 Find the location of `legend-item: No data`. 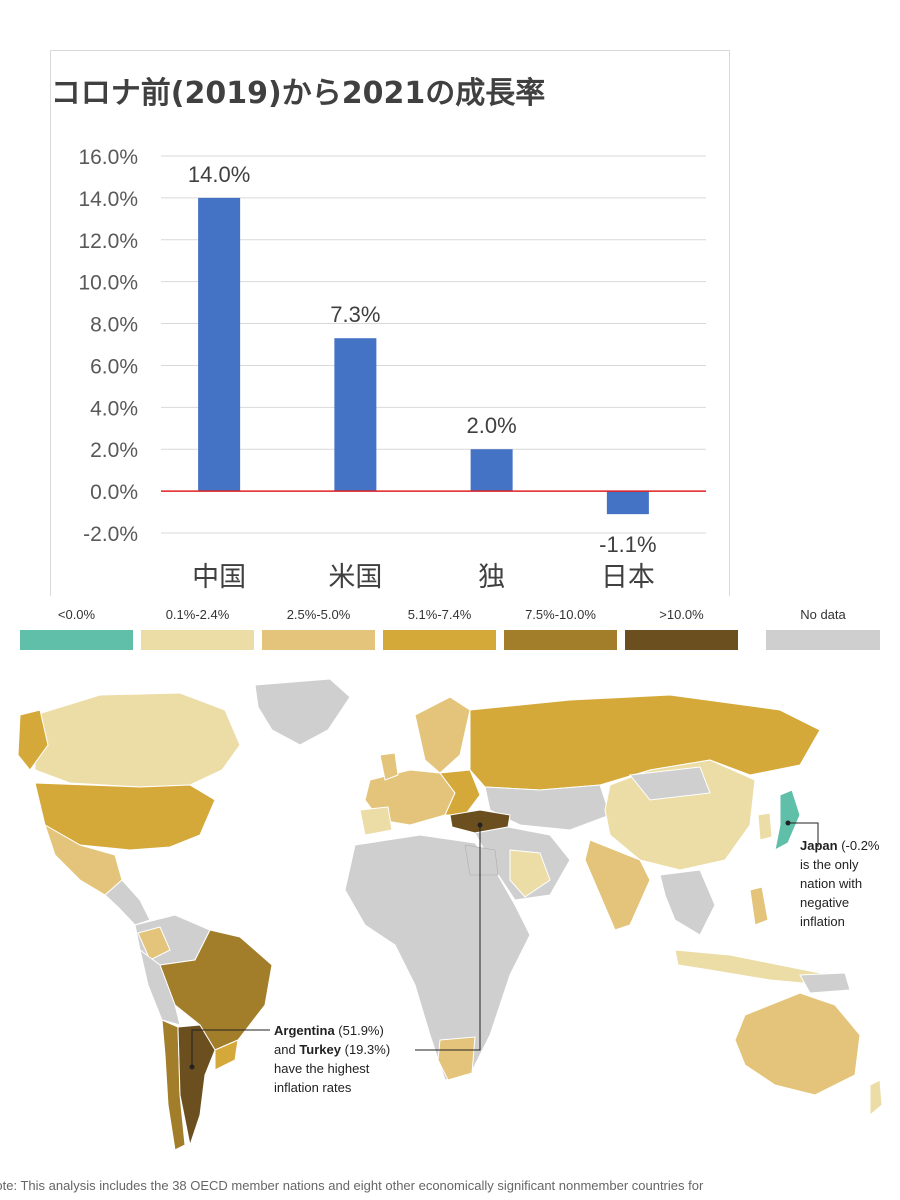

legend-item: No data is located at coordinates (823, 631).